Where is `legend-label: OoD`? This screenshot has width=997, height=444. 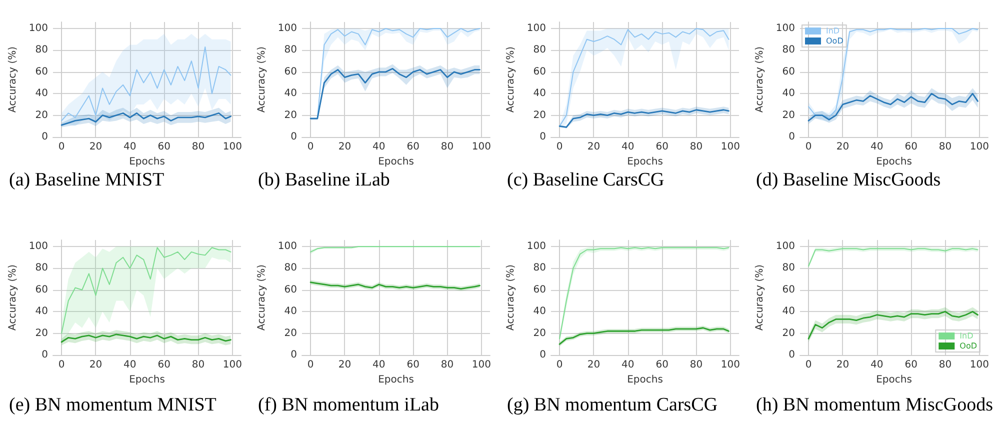 legend-label: OoD is located at coordinates (835, 41).